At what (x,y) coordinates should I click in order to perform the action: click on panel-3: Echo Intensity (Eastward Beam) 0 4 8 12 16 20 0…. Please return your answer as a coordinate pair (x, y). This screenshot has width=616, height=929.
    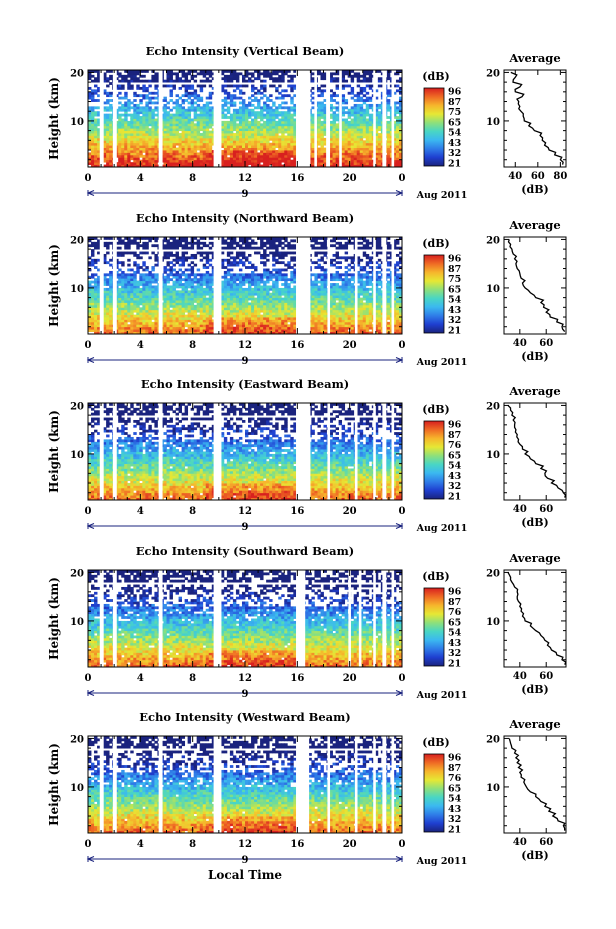
    Looking at the image, I should click on (307, 455).